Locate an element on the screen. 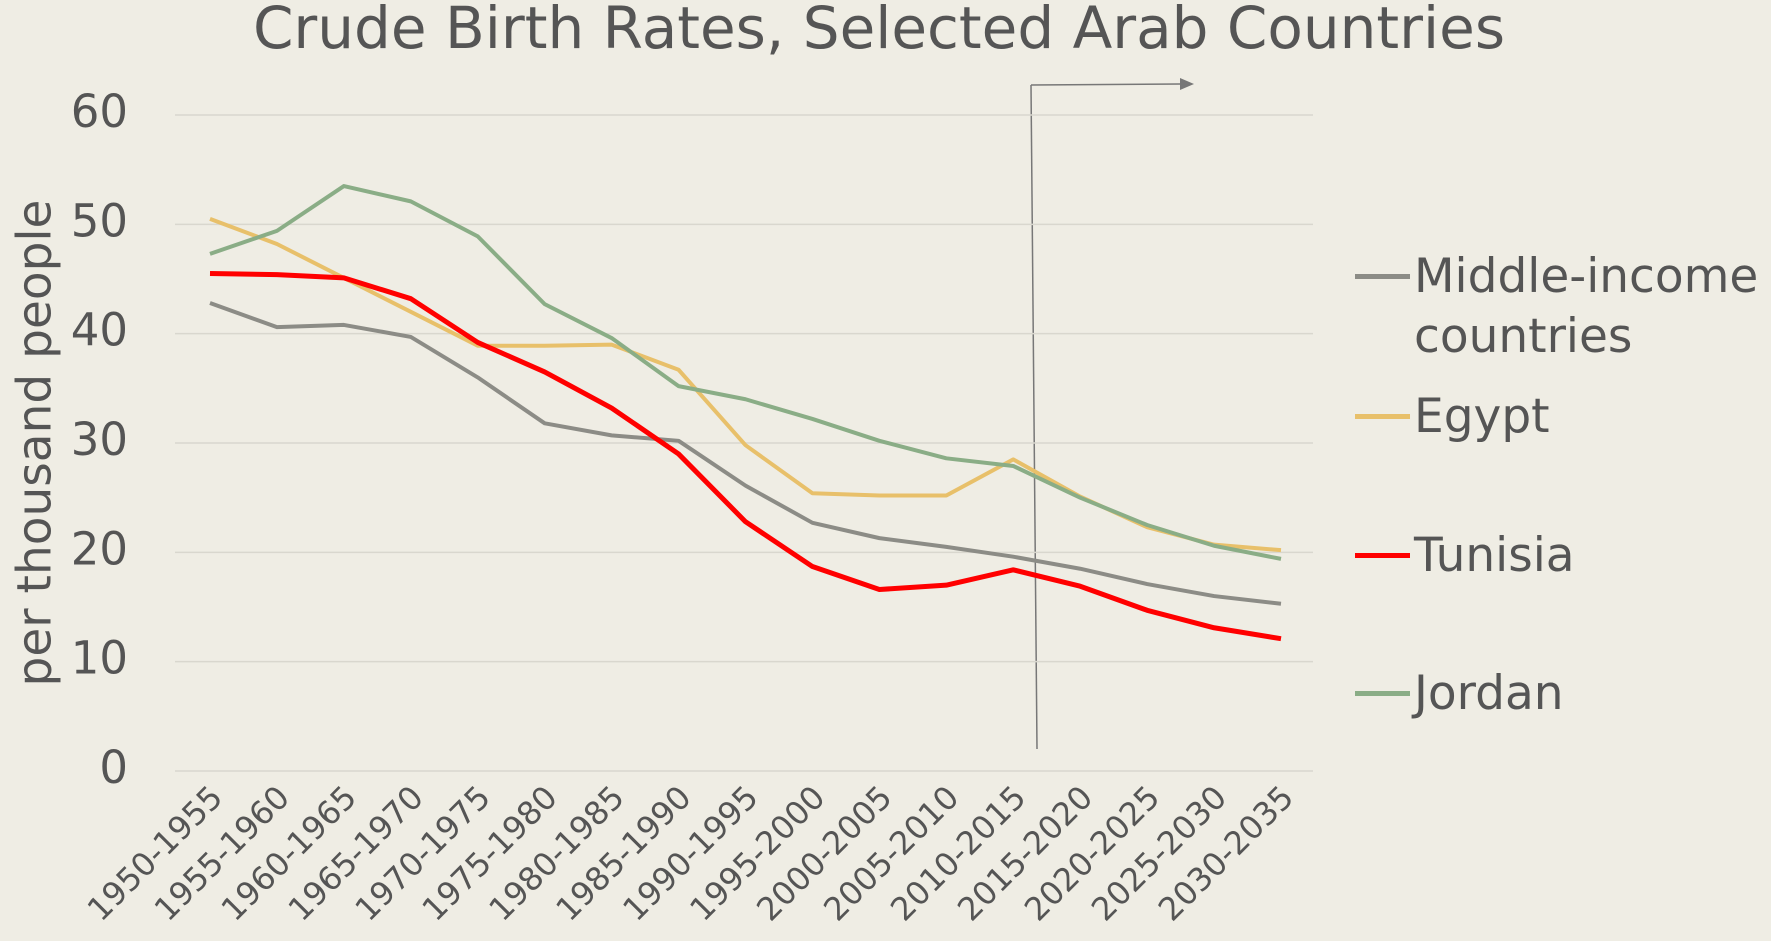 The width and height of the screenshot is (1771, 941). legend-item: Egypt is located at coordinates (1563, 417).